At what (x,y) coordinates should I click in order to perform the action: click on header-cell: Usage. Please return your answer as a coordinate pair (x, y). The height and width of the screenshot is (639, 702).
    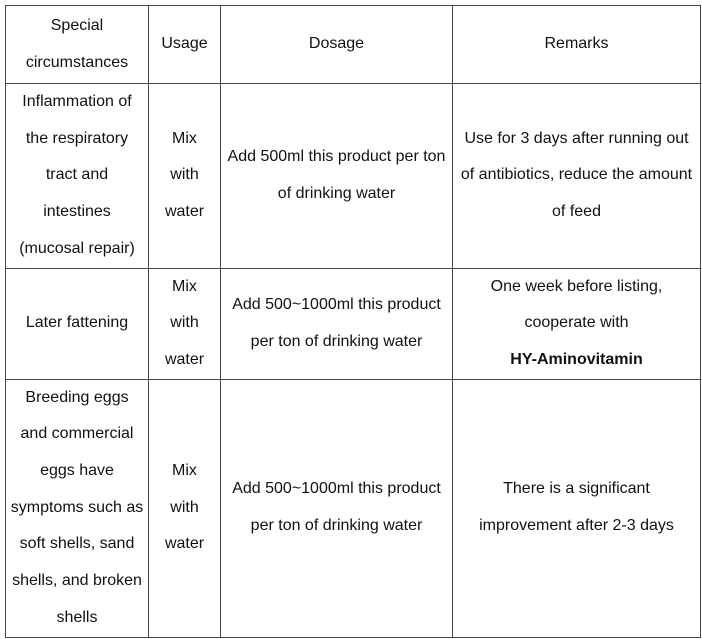
    Looking at the image, I should click on (184, 44).